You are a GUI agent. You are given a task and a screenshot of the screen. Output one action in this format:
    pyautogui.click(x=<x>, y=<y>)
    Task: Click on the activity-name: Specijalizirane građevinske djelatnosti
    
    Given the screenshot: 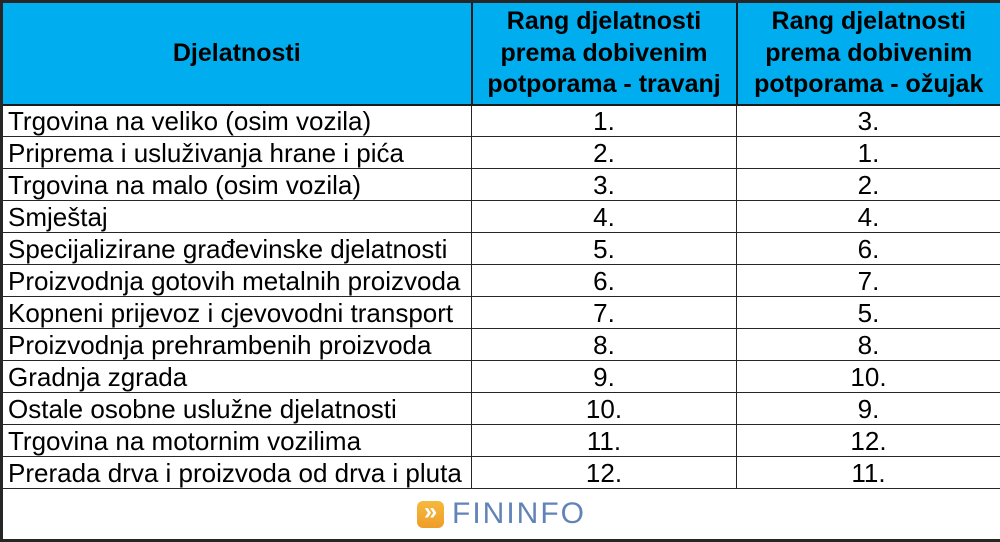 What is the action you would take?
    pyautogui.click(x=236, y=248)
    